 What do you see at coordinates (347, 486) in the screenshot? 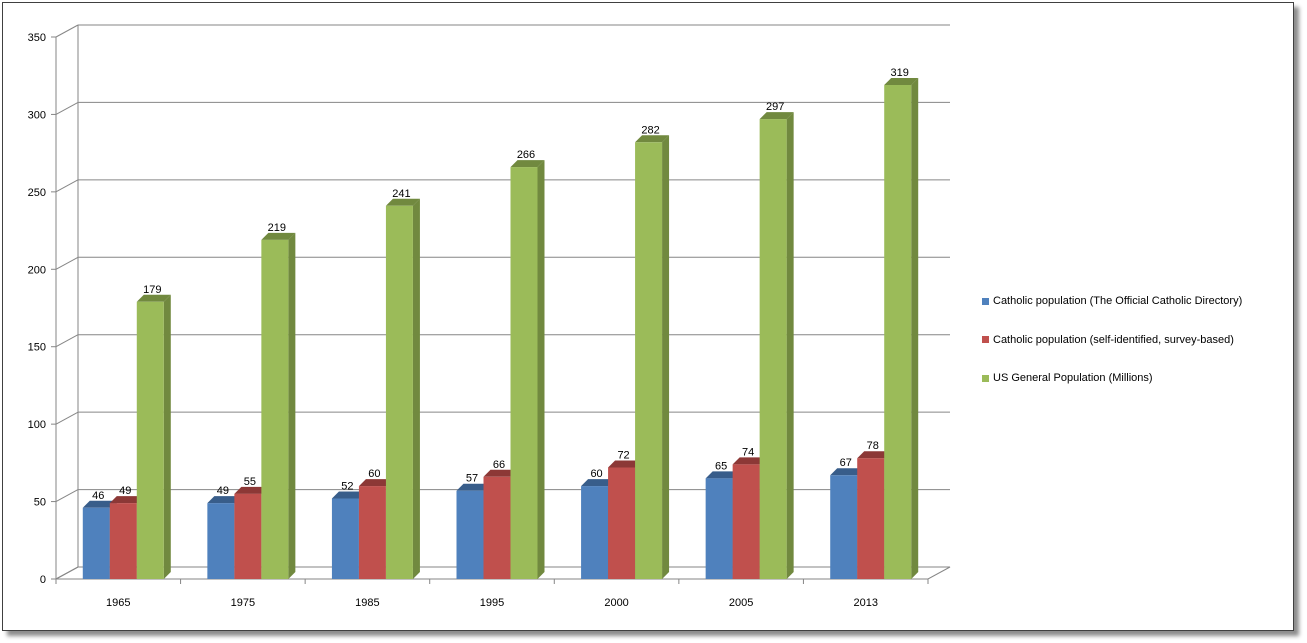
I see `data-label: 52` at bounding box center [347, 486].